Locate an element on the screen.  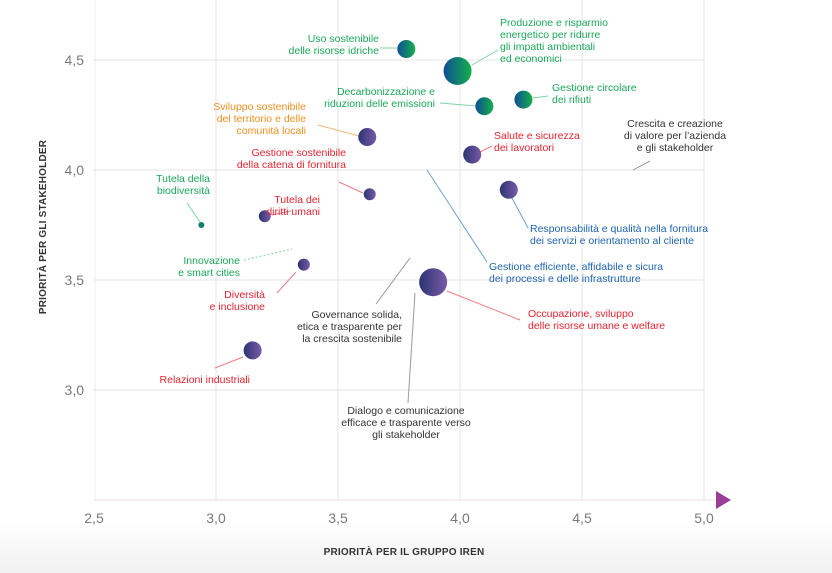
x-tick-label: 4,0 is located at coordinates (460, 518).